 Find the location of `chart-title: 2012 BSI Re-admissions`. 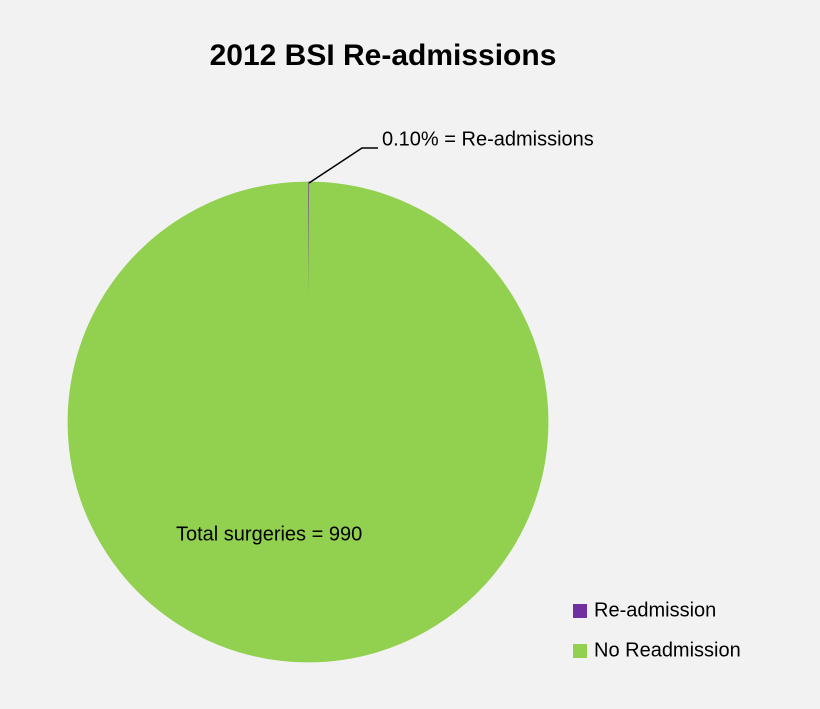

chart-title: 2012 BSI Re-admissions is located at coordinates (383, 55).